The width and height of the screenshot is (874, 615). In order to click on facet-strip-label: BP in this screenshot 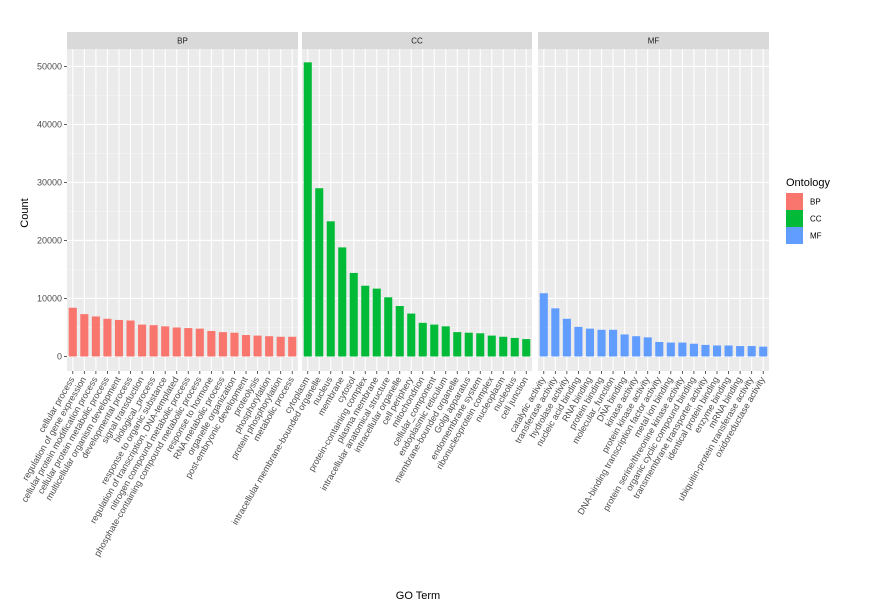, I will do `click(182, 41)`.